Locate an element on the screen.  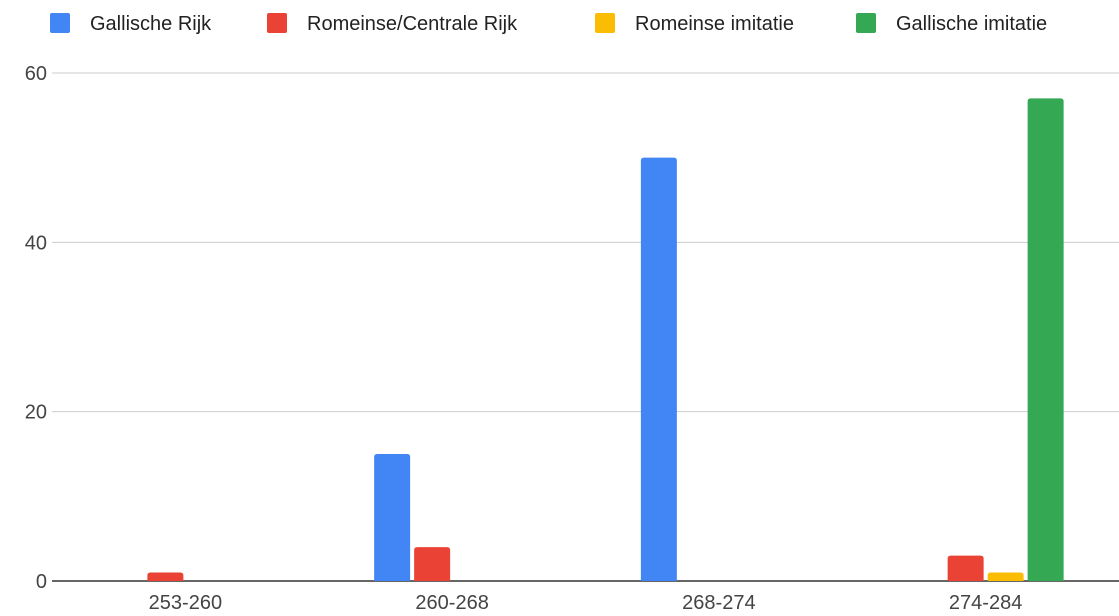
legend-label: Romeinse imitatie is located at coordinates (714, 24).